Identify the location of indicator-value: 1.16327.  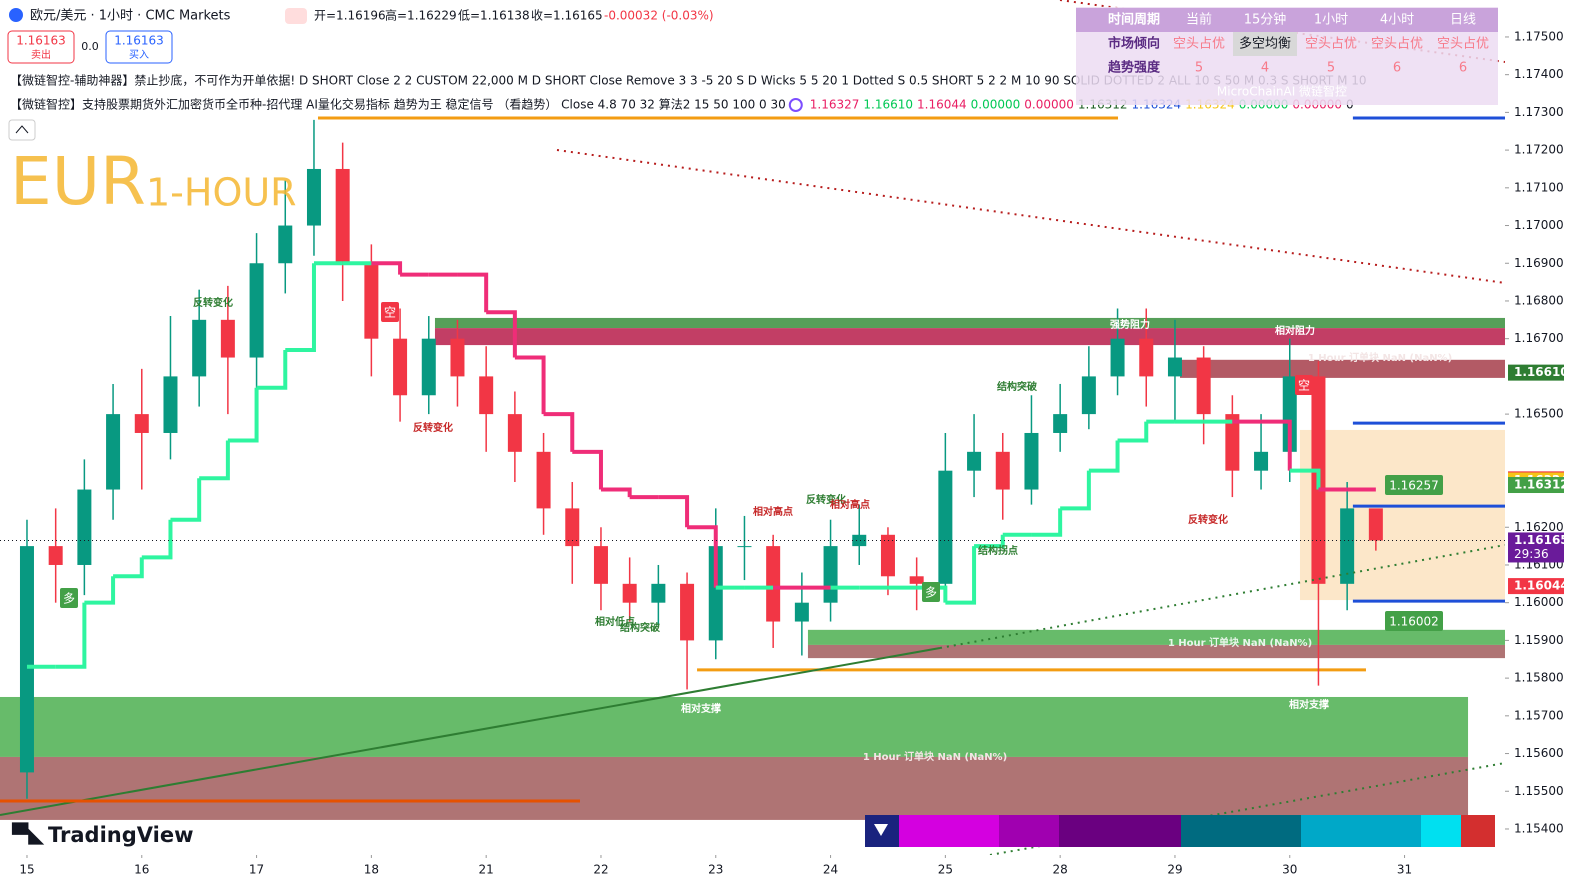
(835, 105).